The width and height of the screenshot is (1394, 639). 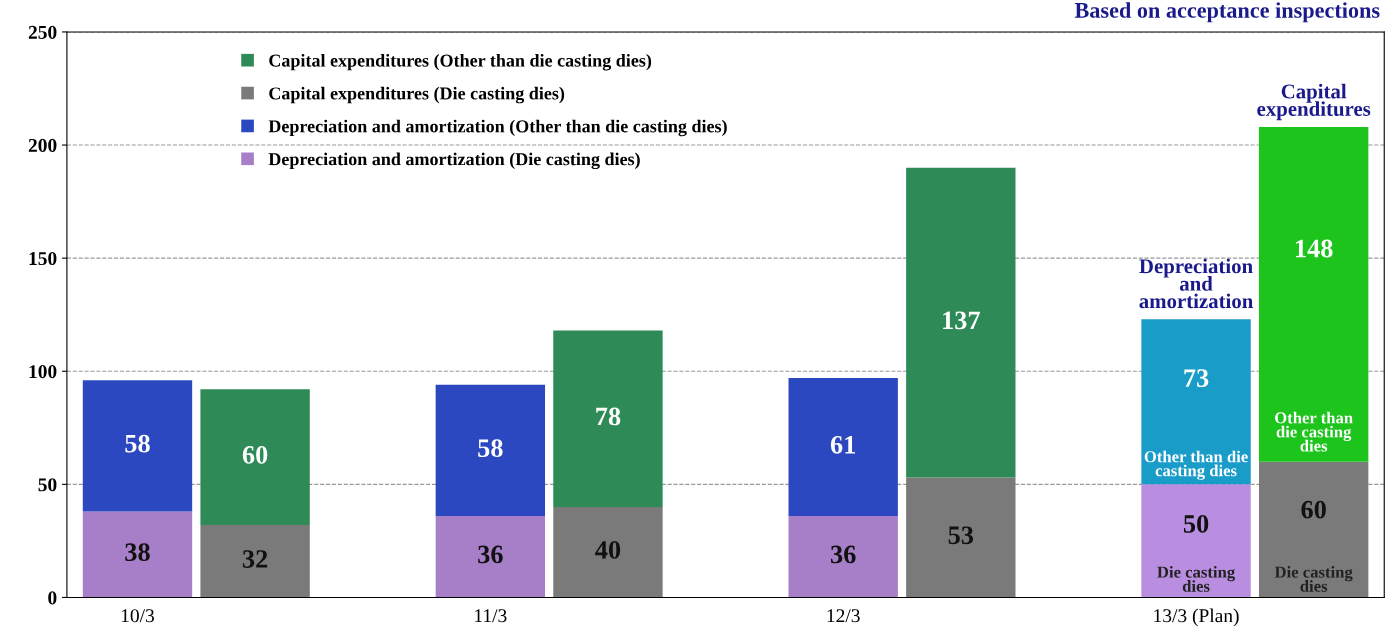 I want to click on legend-label: Capital expenditures (Other than die casting dies), so click(x=460, y=62).